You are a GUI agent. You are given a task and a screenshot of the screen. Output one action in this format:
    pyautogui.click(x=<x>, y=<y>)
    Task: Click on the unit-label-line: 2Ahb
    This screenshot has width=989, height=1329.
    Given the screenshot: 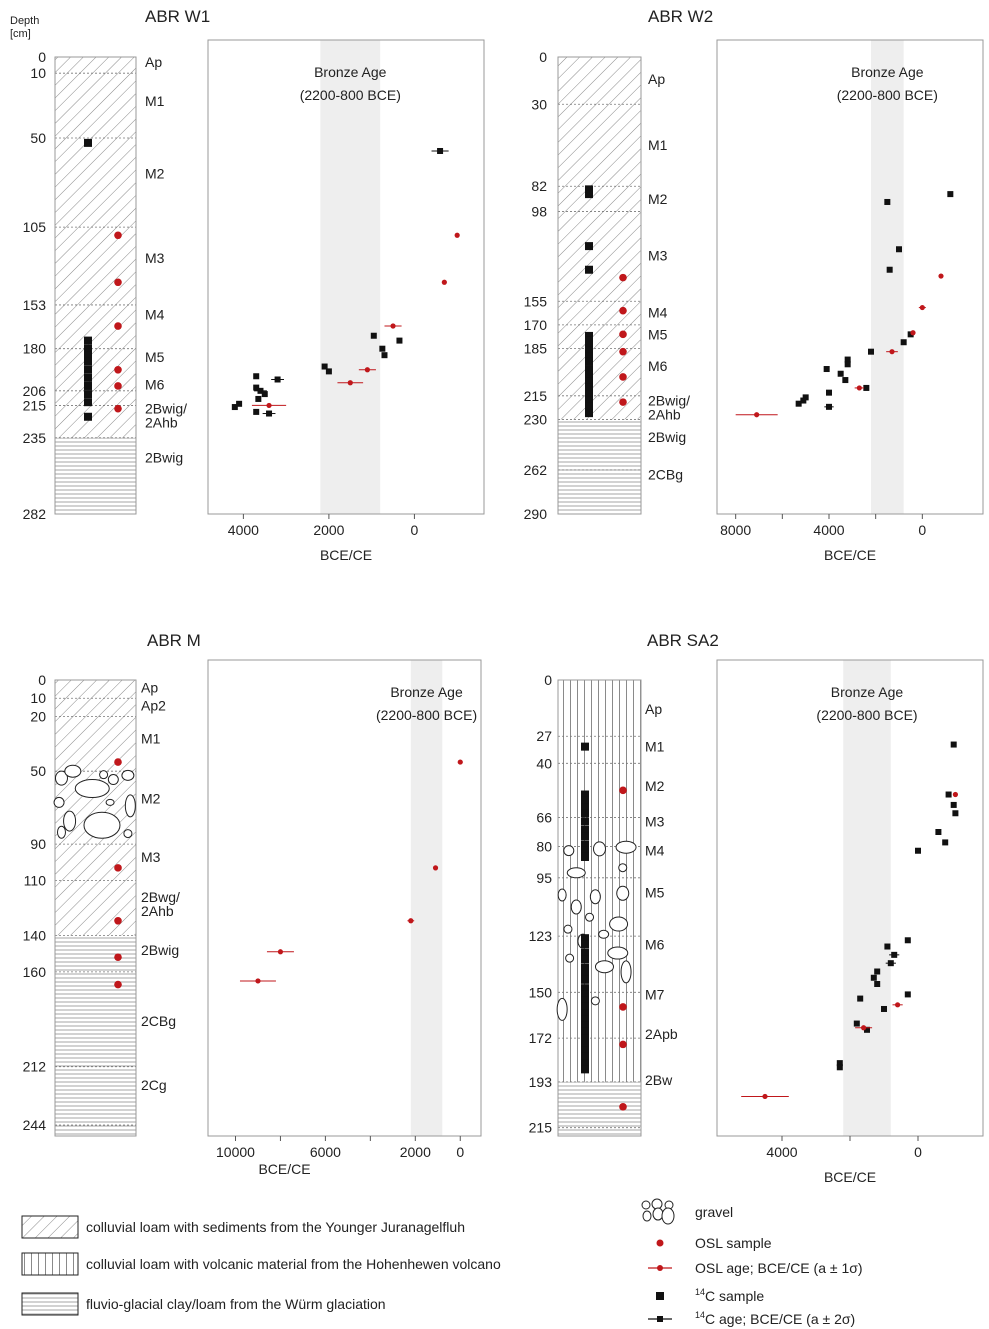 What is the action you would take?
    pyautogui.click(x=161, y=423)
    